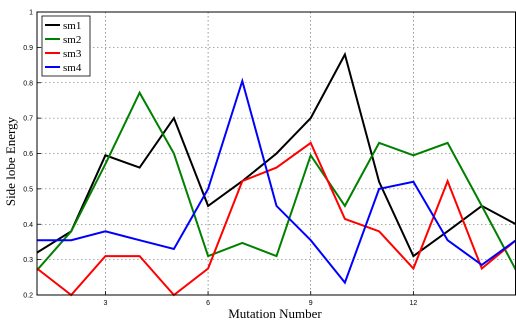 The image size is (516, 323). Describe the element at coordinates (28, 225) in the screenshot. I see `y-tick-label: 0.4` at that location.